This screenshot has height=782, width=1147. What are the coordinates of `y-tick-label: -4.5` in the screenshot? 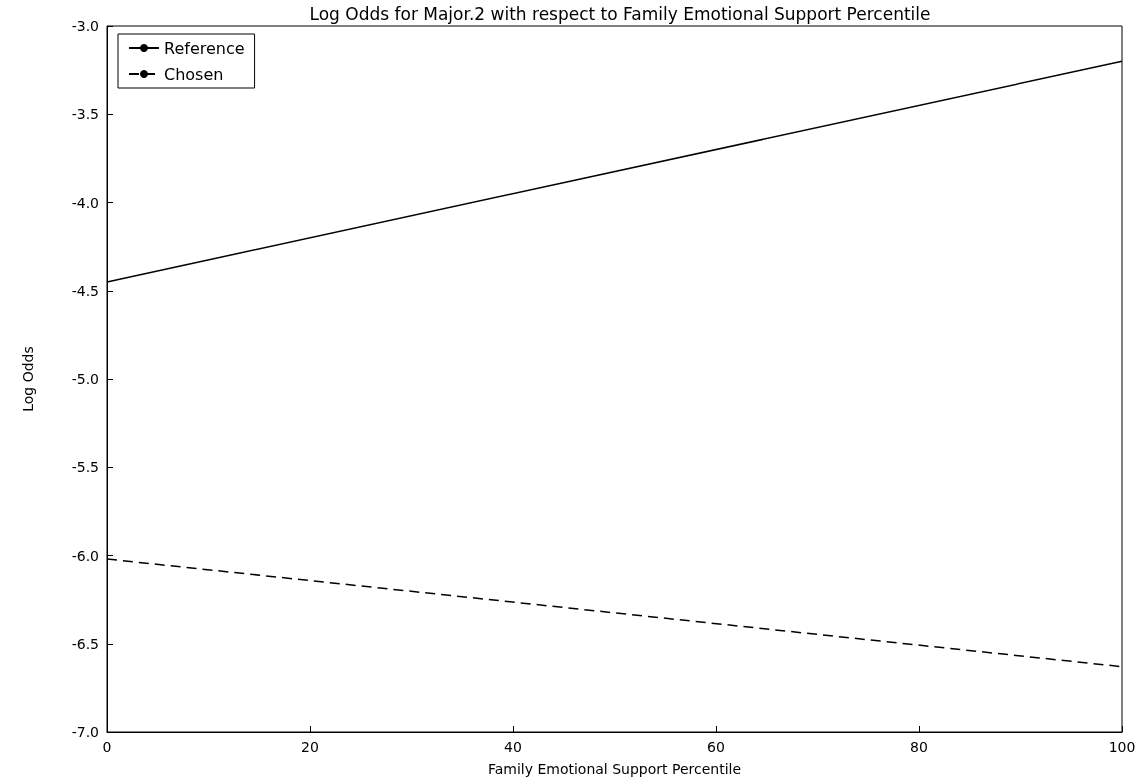 It's located at (85, 290).